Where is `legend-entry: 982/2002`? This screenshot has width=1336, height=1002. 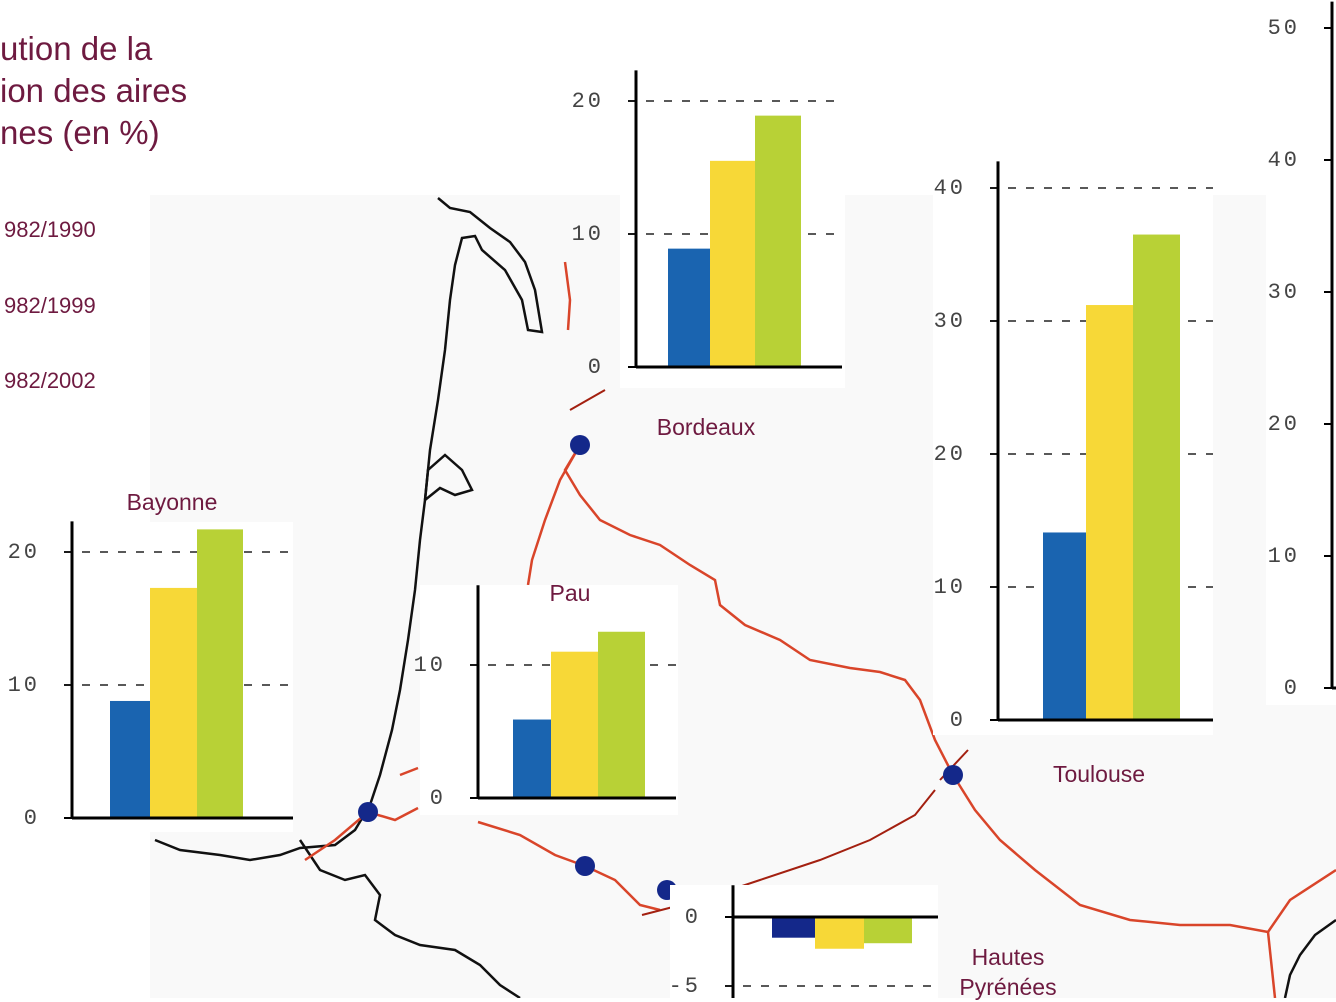
legend-entry: 982/2002 is located at coordinates (50, 380).